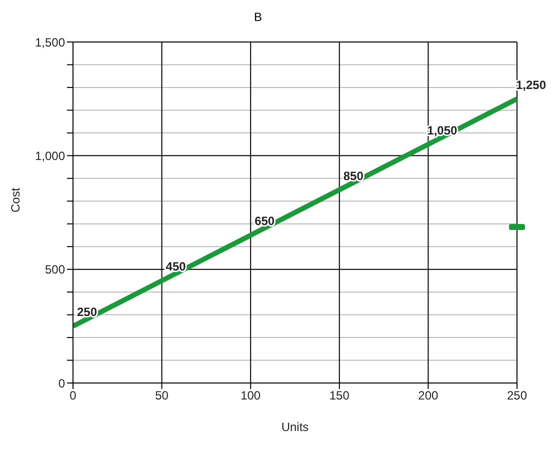  What do you see at coordinates (73, 395) in the screenshot?
I see `x-tick-label: 0` at bounding box center [73, 395].